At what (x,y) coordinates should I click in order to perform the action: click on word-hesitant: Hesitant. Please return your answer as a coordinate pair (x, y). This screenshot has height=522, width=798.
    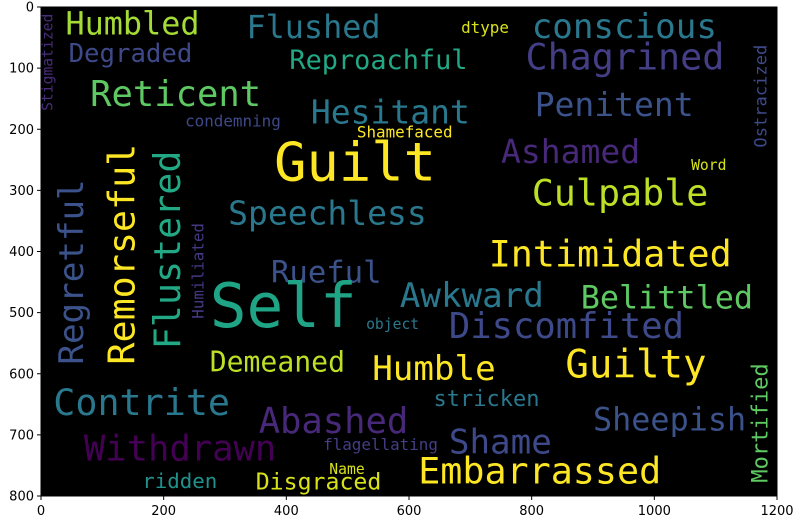
    Looking at the image, I should click on (390, 111).